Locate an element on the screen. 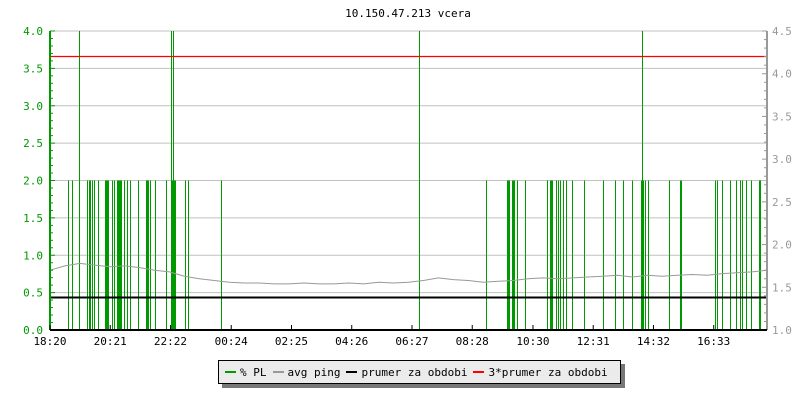 The width and height of the screenshot is (800, 400). y-right-tick-label: 1.0 is located at coordinates (782, 330).